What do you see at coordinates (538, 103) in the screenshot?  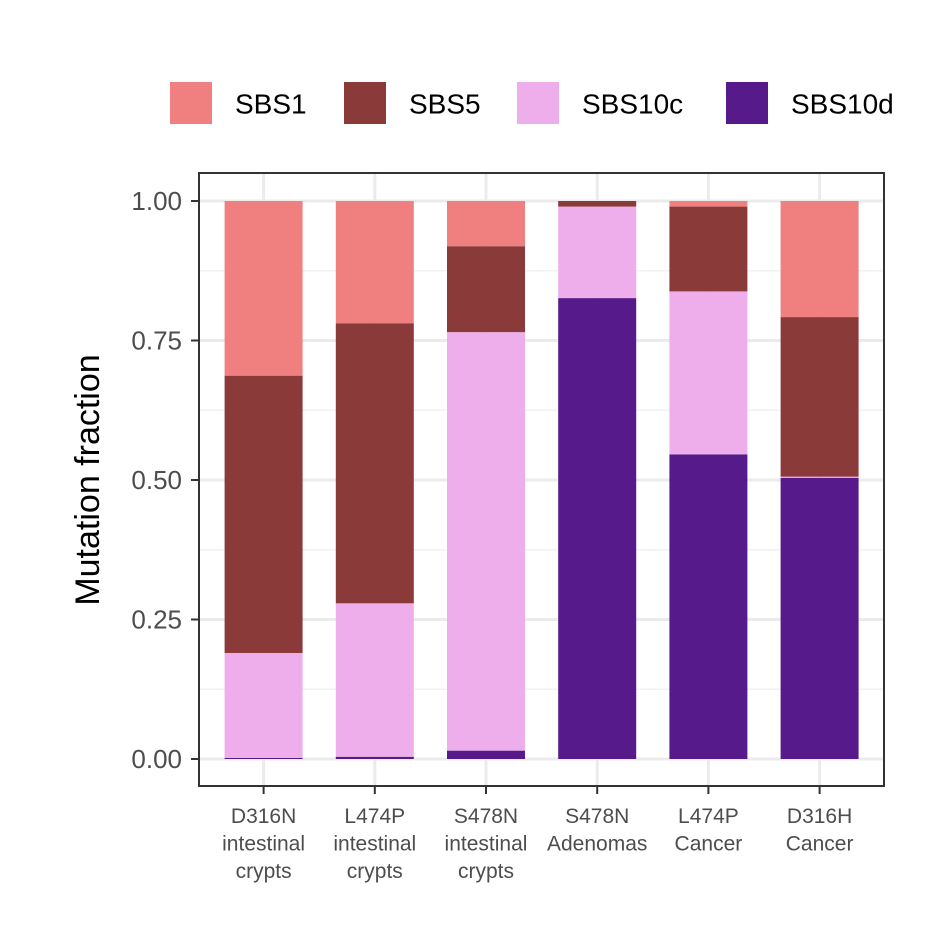 I see `legend-key-sbs10c` at bounding box center [538, 103].